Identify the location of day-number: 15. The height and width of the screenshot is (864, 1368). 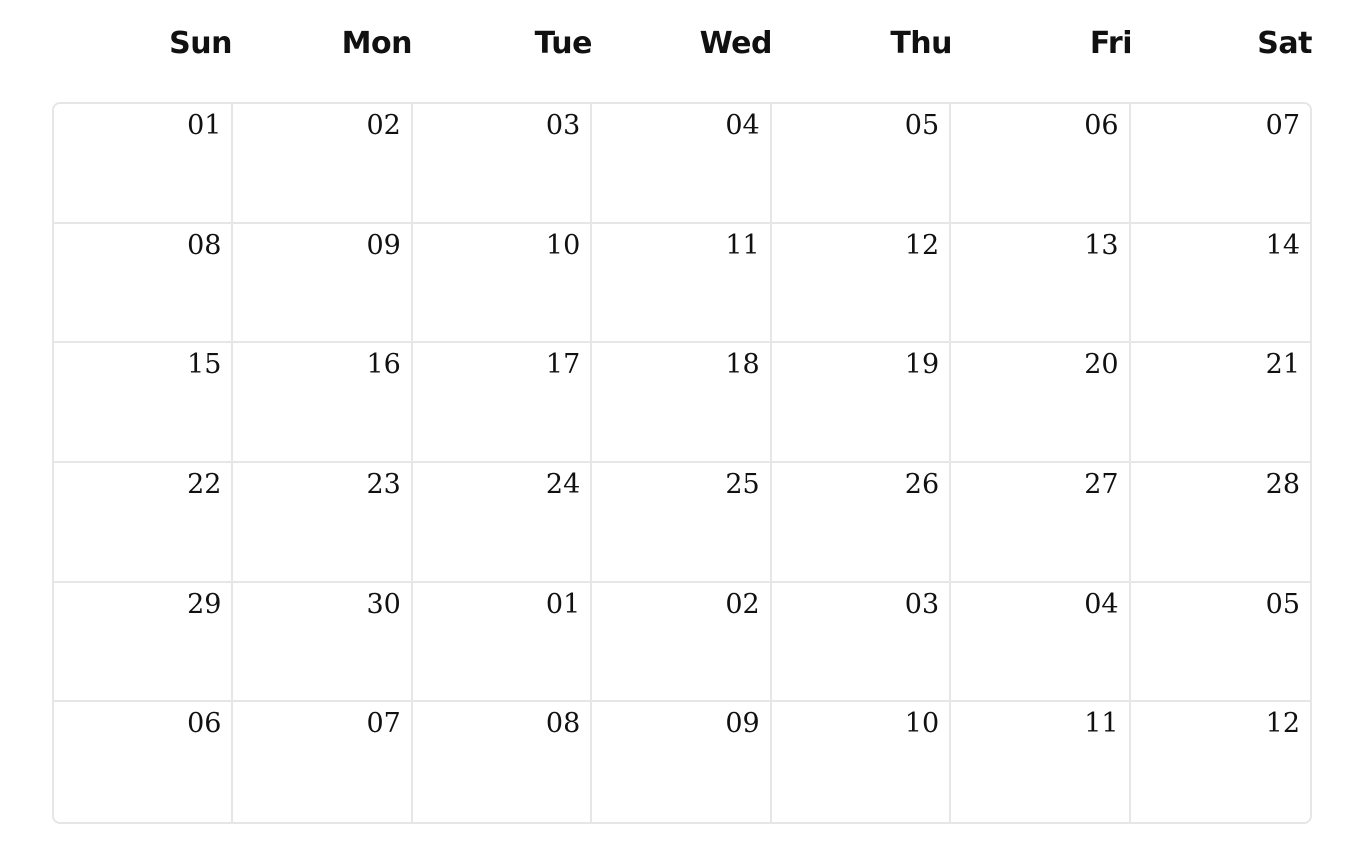
(204, 365).